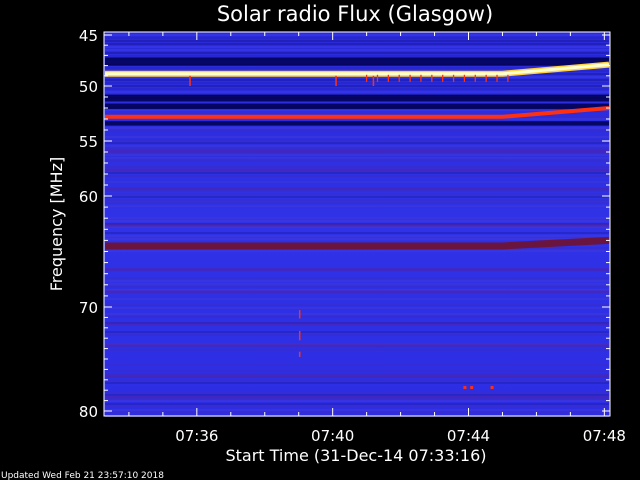 The width and height of the screenshot is (640, 480). Describe the element at coordinates (332, 436) in the screenshot. I see `x-tick-label: 07:40` at that location.